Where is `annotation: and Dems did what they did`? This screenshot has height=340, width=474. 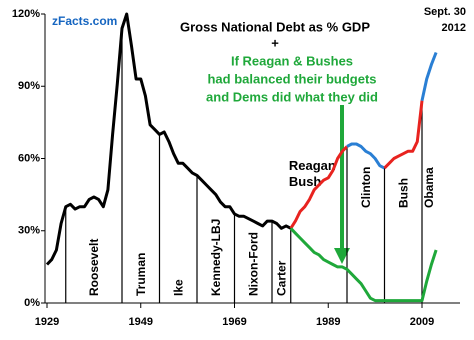 annotation: and Dems did what they did is located at coordinates (292, 96).